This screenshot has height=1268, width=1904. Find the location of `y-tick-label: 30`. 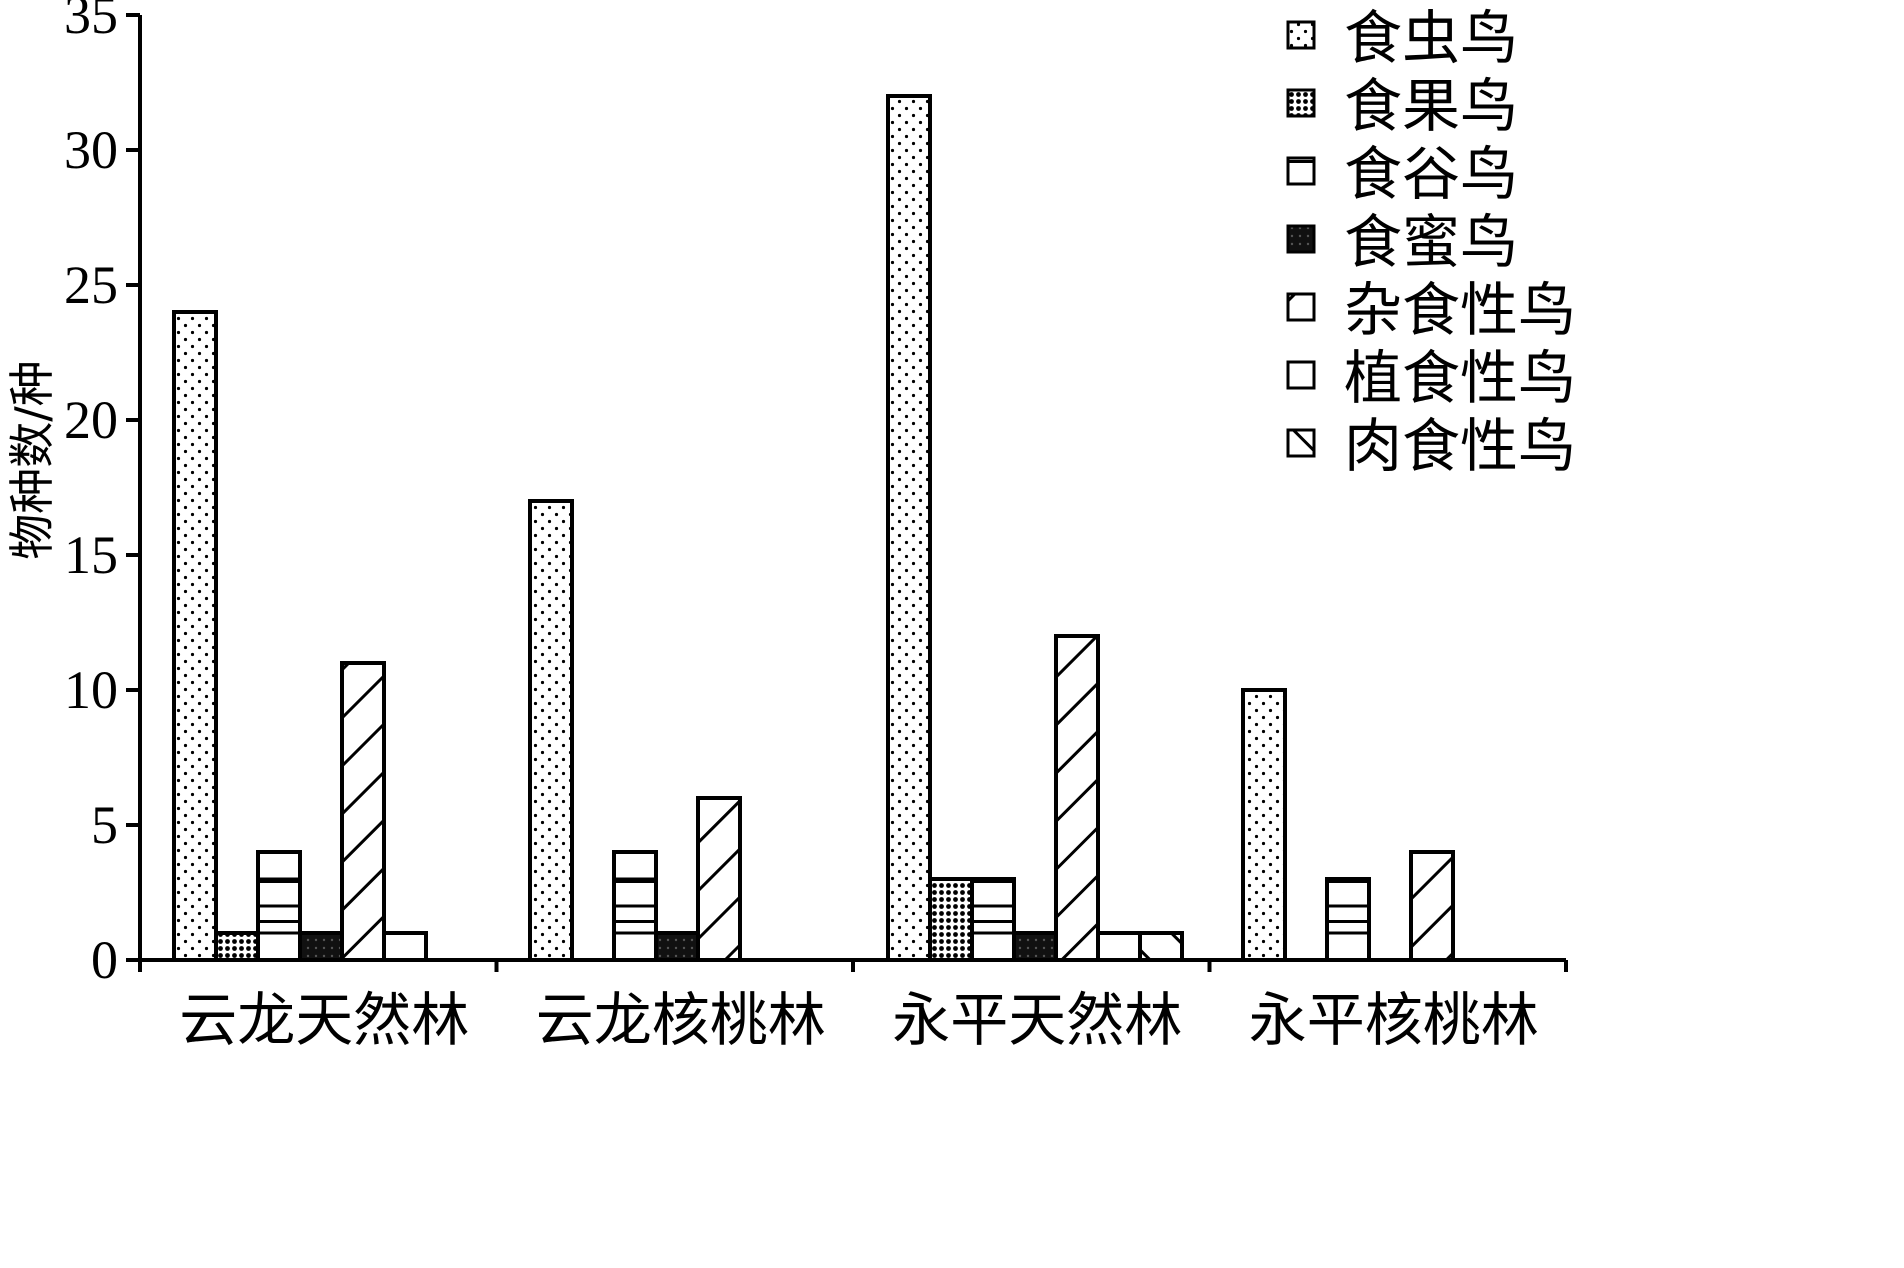

y-tick-label: 30 is located at coordinates (91, 150).